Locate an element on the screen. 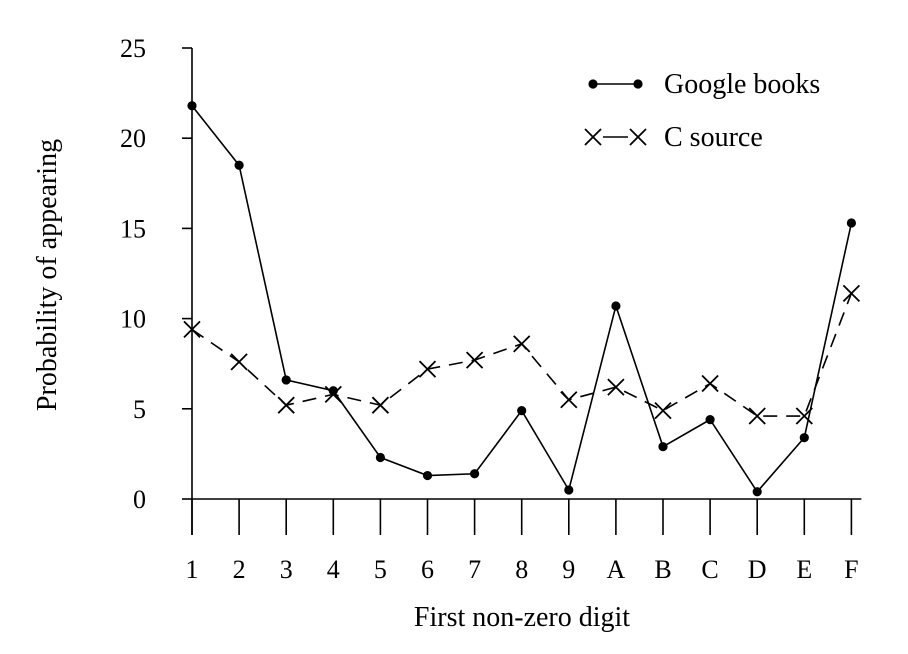 The width and height of the screenshot is (908, 654). y-tick-label: 0 is located at coordinates (139, 499).